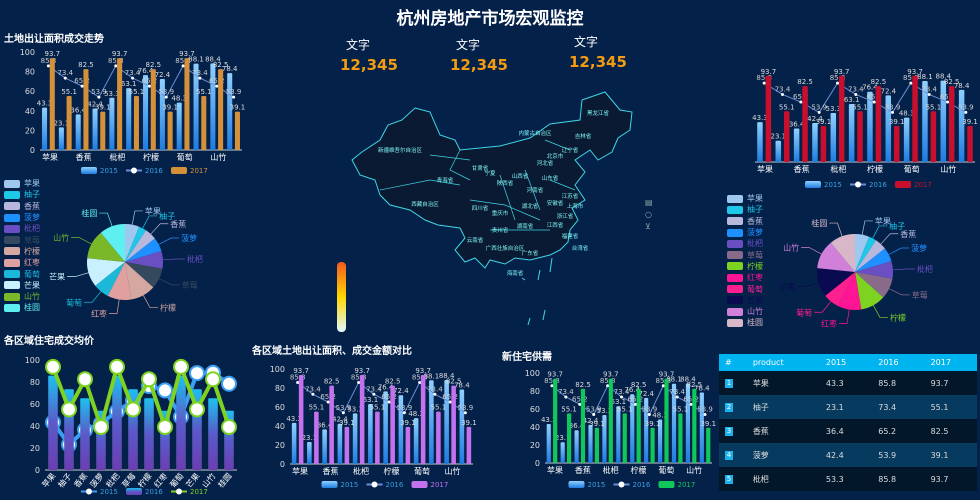 This screenshot has width=980, height=500. Describe the element at coordinates (791, 247) in the screenshot. I see `pie-label: 山竹` at that location.